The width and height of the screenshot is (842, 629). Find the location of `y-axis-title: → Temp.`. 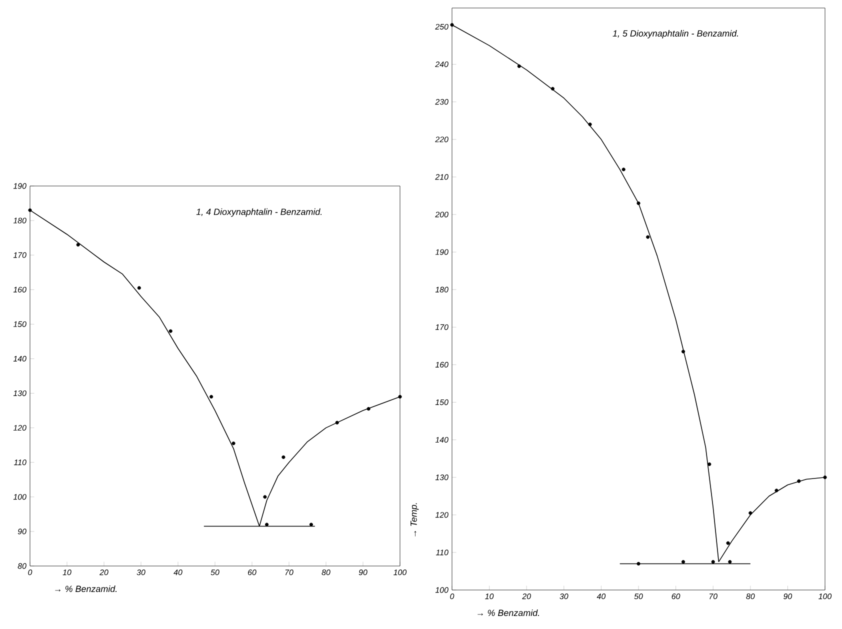

y-axis-title: → Temp. is located at coordinates (414, 519).